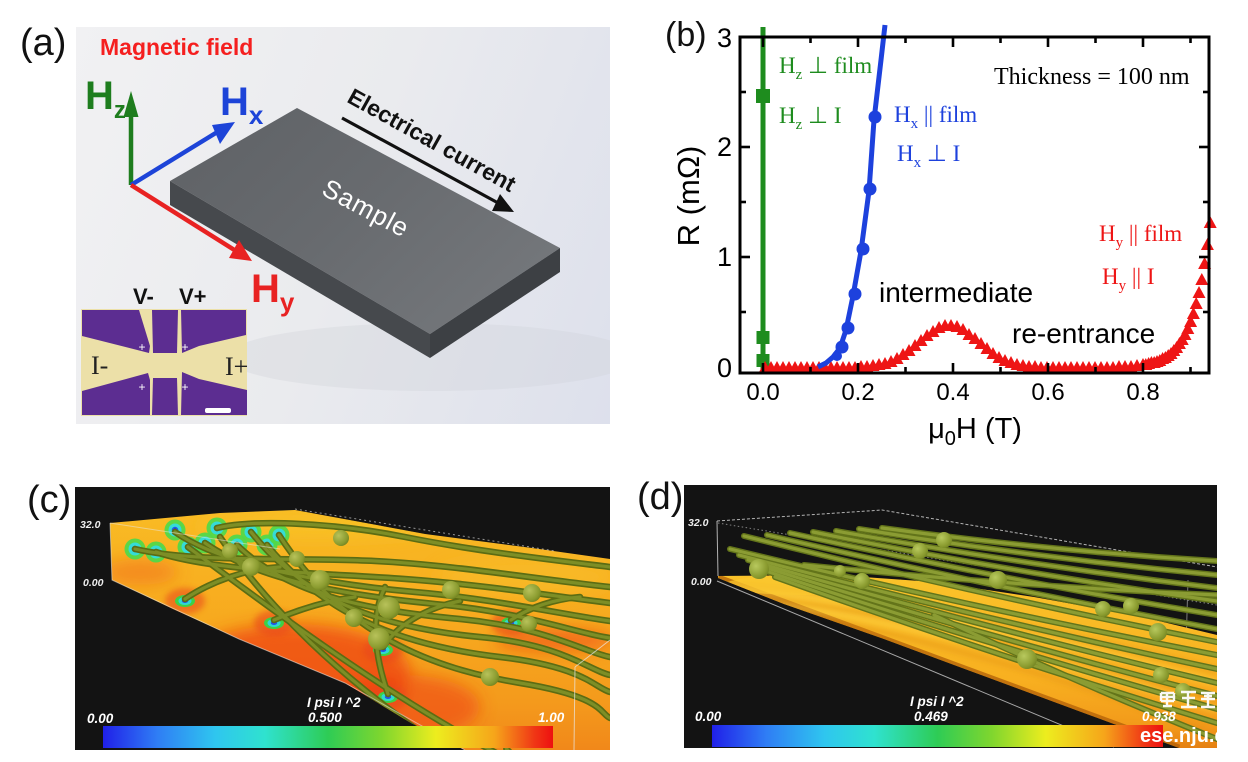  Describe the element at coordinates (236, 366) in the screenshot. I see `svg-text: I+` at that location.